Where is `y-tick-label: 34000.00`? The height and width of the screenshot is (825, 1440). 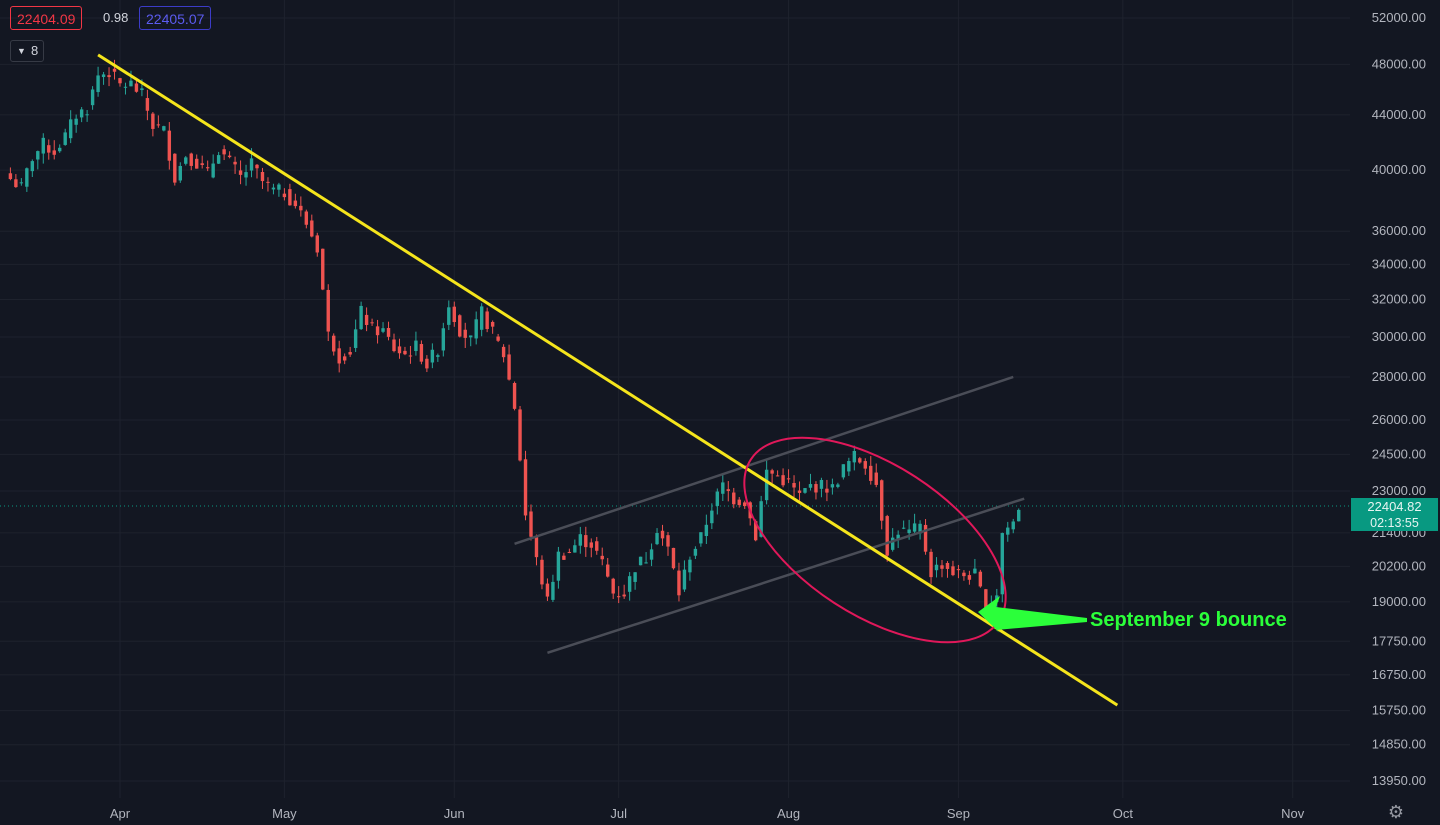 y-tick-label: 34000.00 is located at coordinates (1399, 263).